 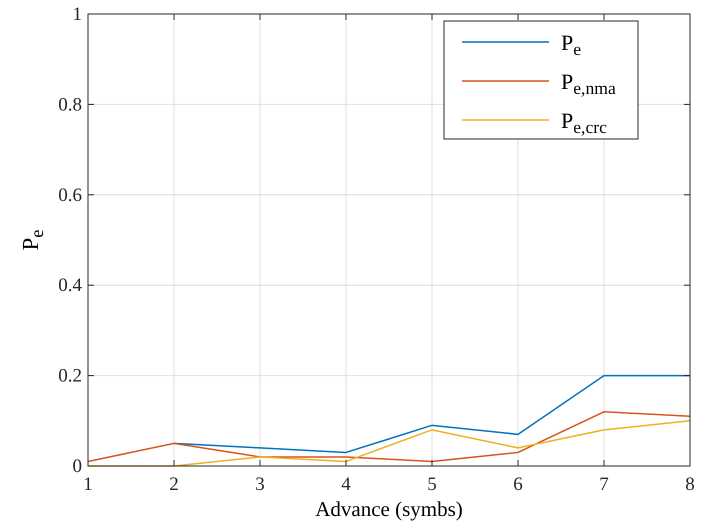 I want to click on y-tick-label: 0.2, so click(x=70, y=376).